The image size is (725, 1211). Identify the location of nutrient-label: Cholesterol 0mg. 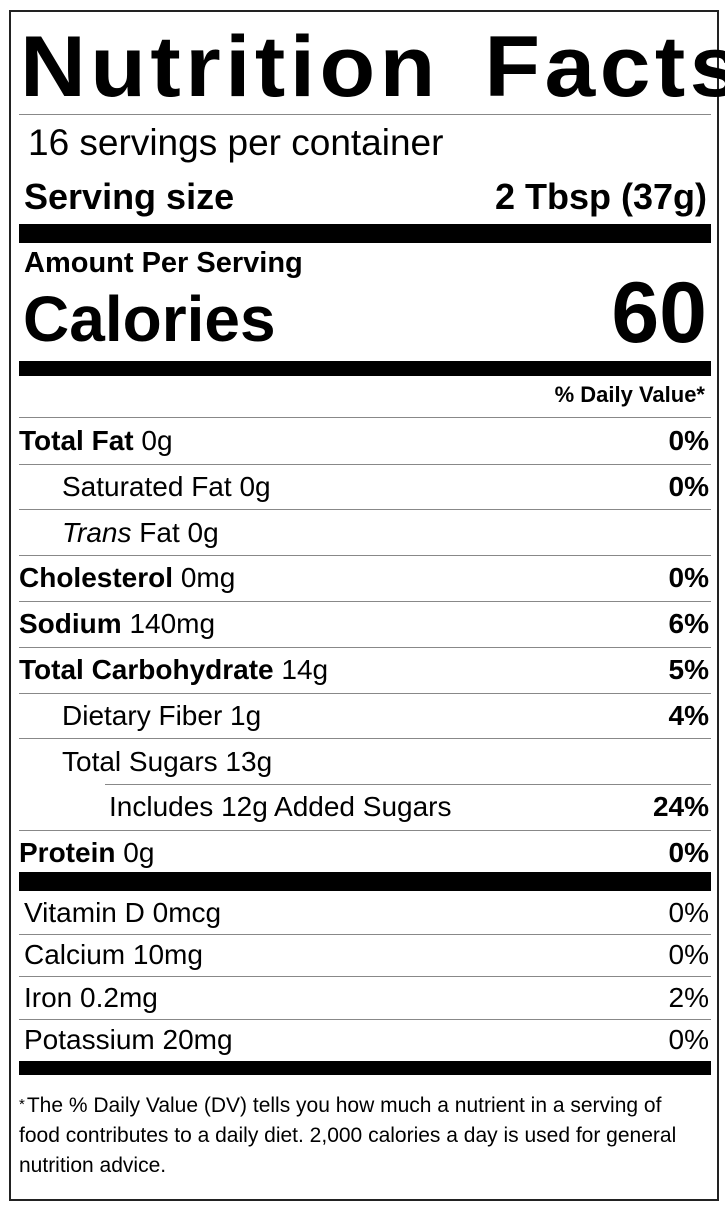
(127, 578).